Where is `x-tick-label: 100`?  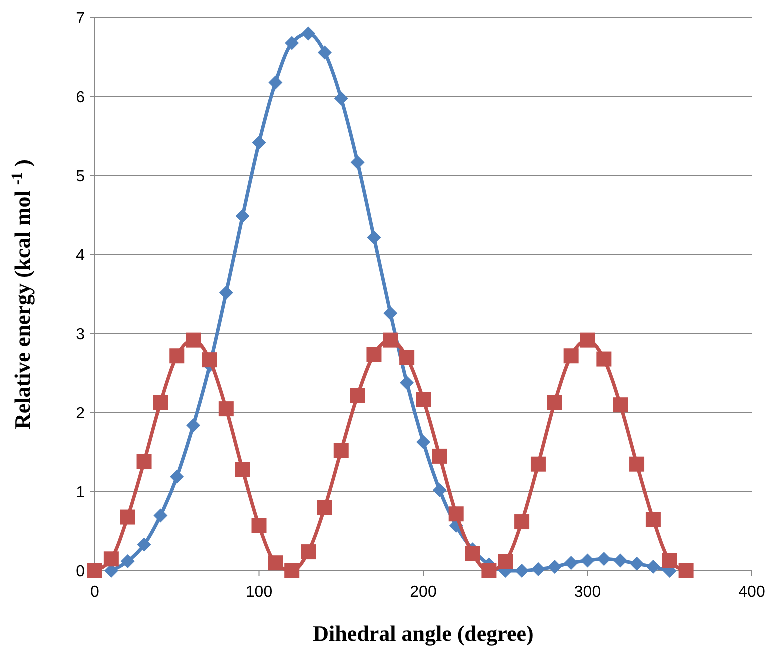 x-tick-label: 100 is located at coordinates (259, 592).